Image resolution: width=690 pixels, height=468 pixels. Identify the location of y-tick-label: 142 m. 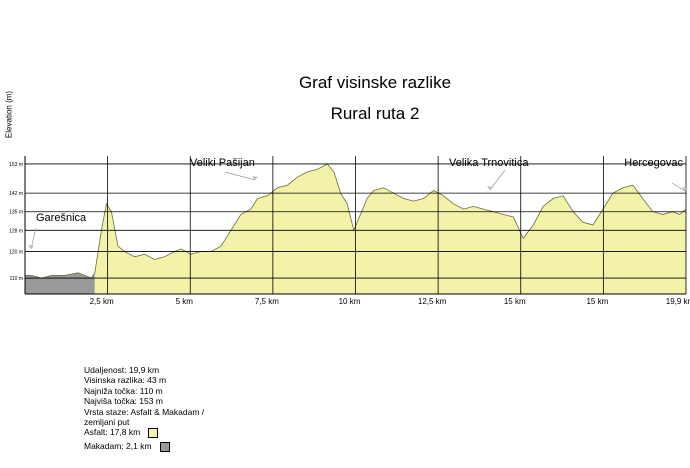
(16, 194).